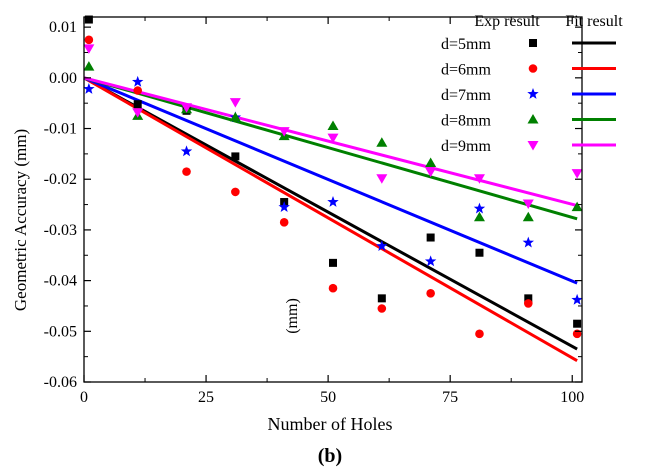 Image resolution: width=645 pixels, height=473 pixels. I want to click on x-tick-label: 75, so click(450, 397).